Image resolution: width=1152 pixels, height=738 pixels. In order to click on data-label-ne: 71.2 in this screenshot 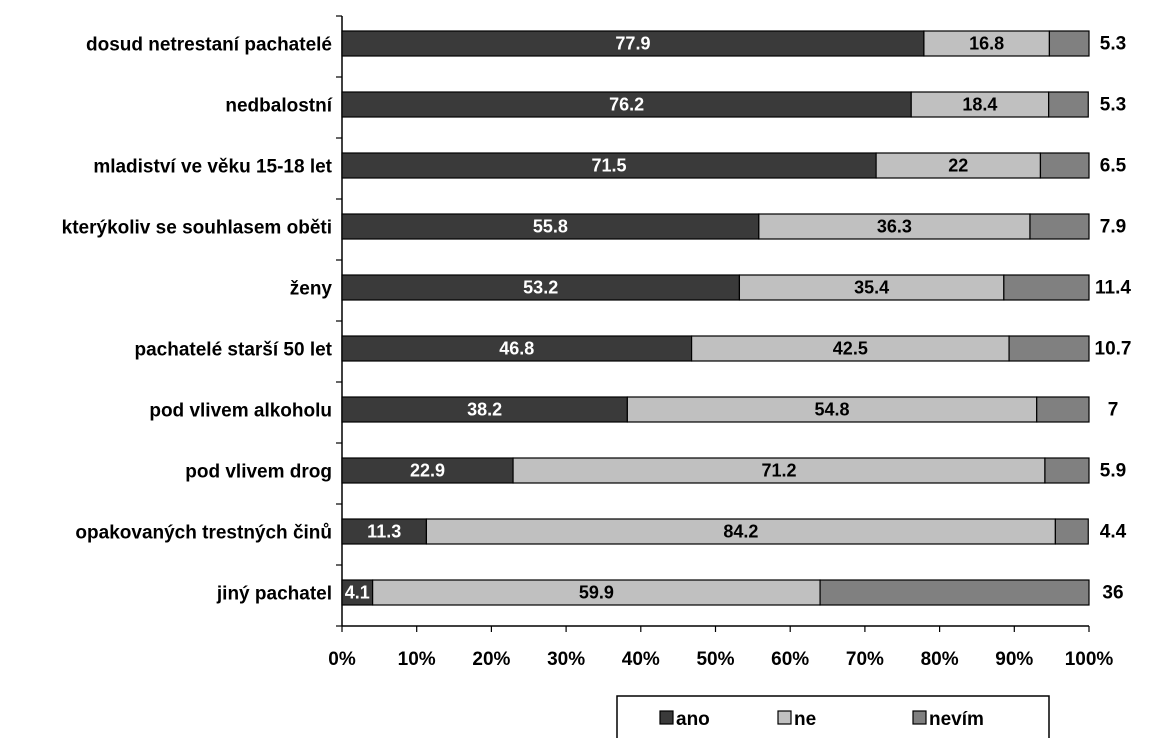, I will do `click(778, 471)`.